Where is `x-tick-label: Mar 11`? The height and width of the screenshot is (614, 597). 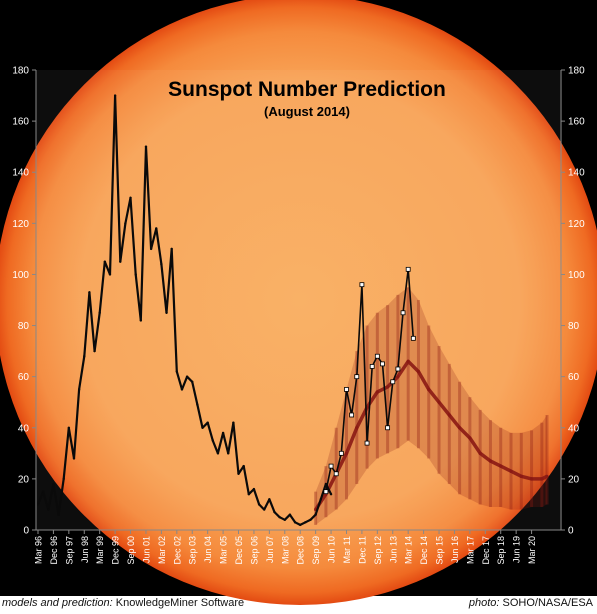 x-tick-label: Mar 11 is located at coordinates (347, 549).